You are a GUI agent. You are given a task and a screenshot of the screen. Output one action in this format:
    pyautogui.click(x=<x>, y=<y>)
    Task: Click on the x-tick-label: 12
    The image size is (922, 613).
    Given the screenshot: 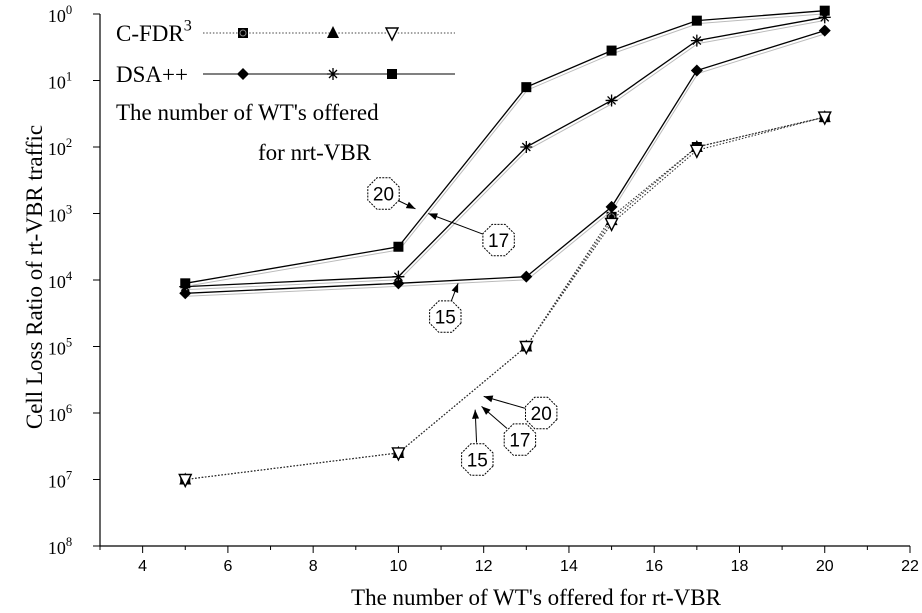 What is the action you would take?
    pyautogui.click(x=484, y=566)
    